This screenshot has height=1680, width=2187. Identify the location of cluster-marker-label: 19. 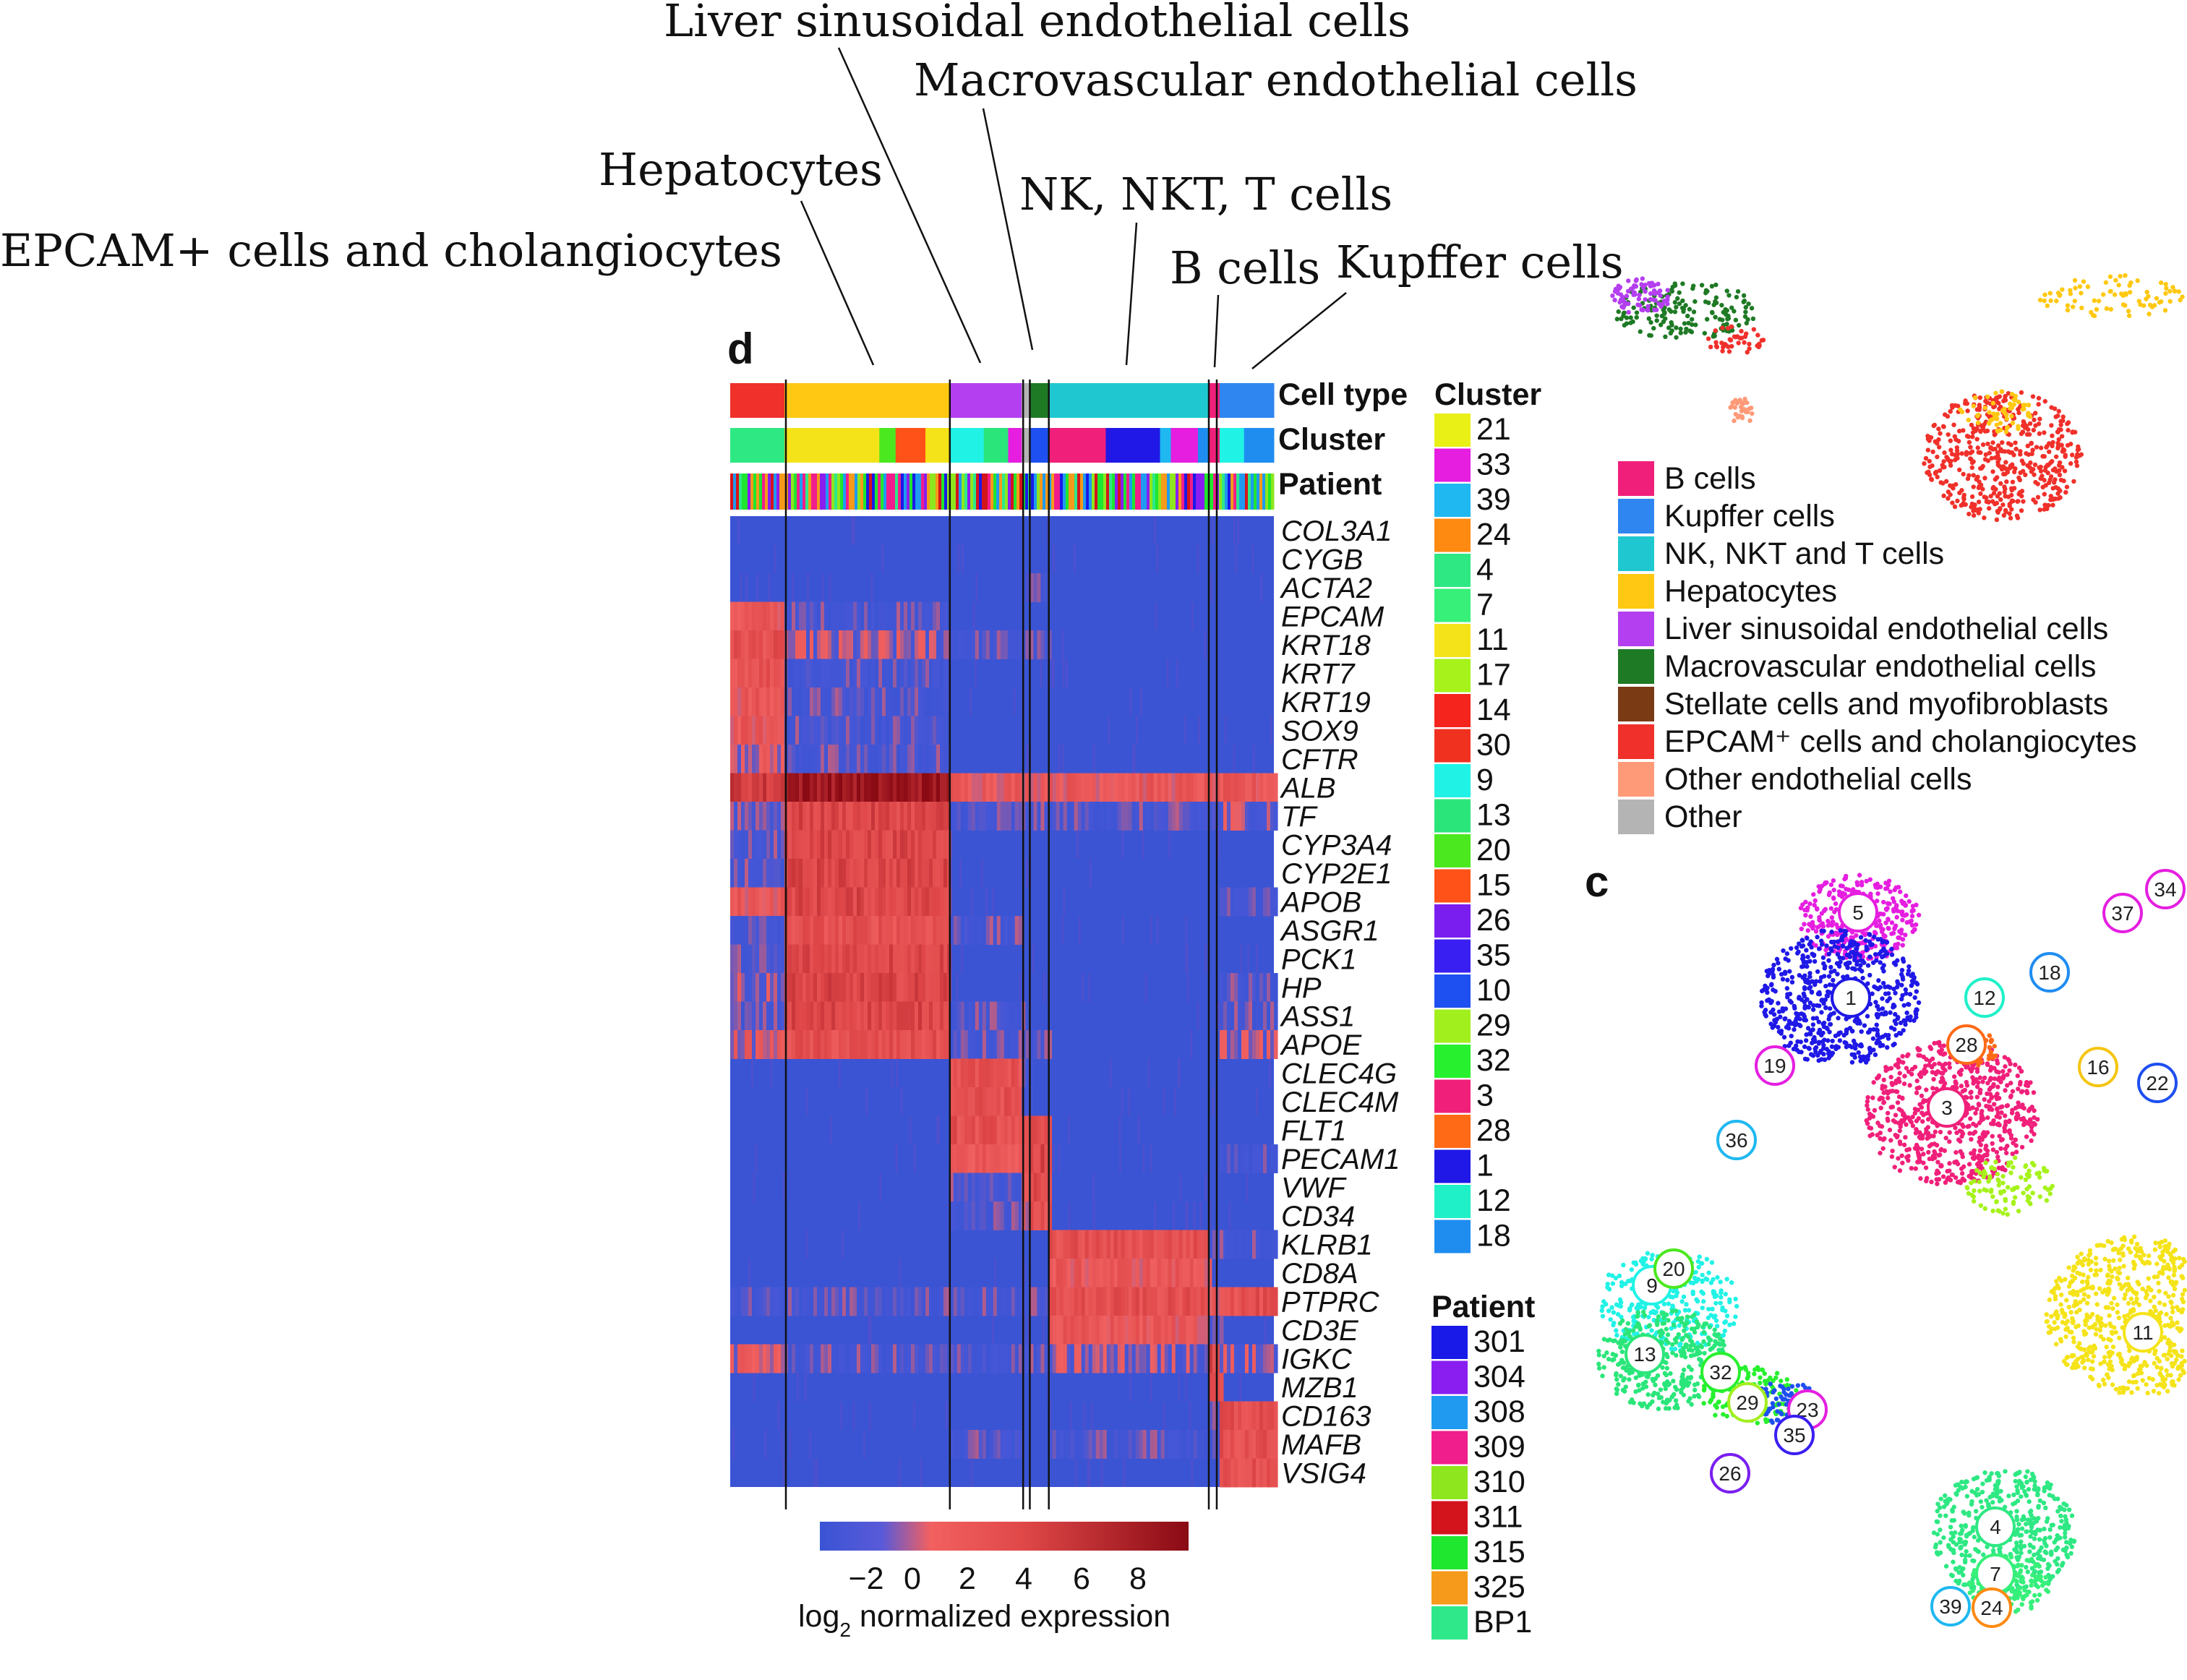
(1775, 1066).